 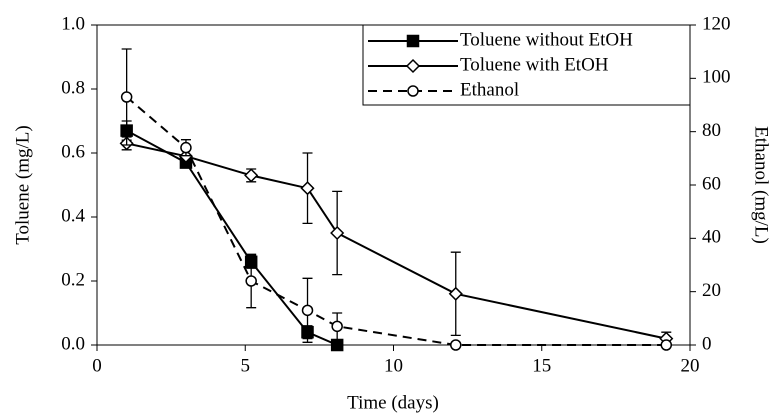 I want to click on y-tick-label: 0.8, so click(x=73, y=87).